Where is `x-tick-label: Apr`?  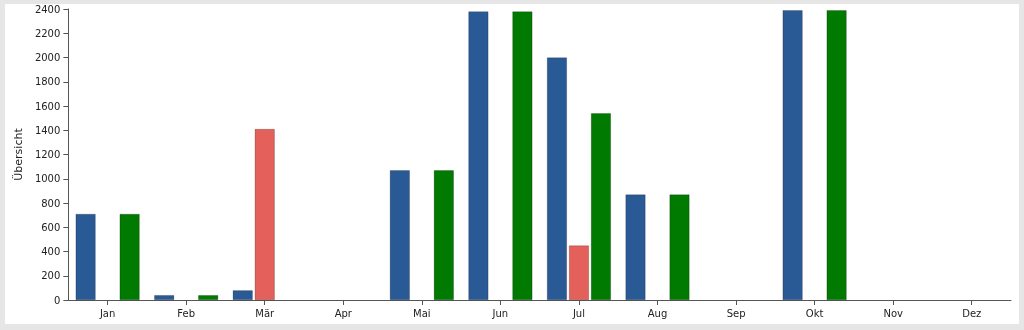 x-tick-label: Apr is located at coordinates (343, 313).